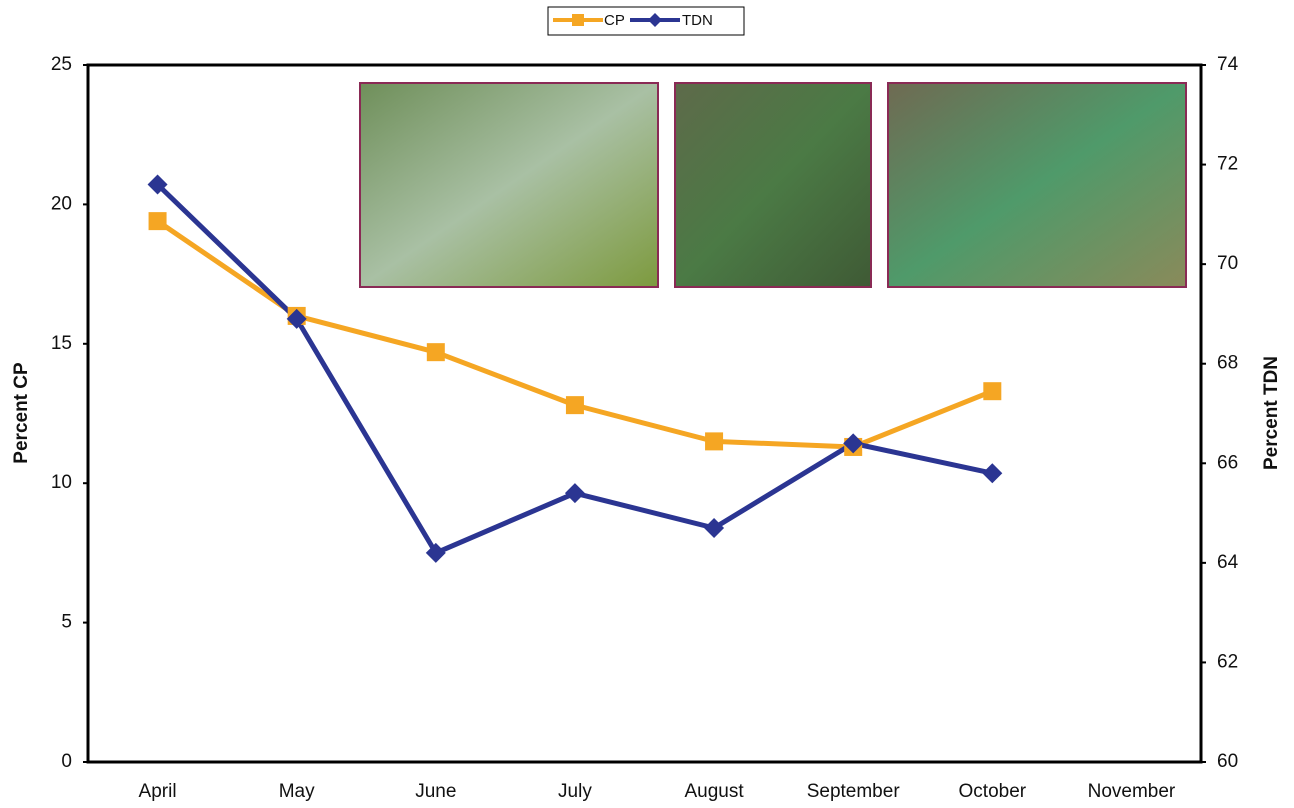 The image size is (1294, 808). Describe the element at coordinates (1227, 661) in the screenshot. I see `y2-tick-label: 62` at that location.